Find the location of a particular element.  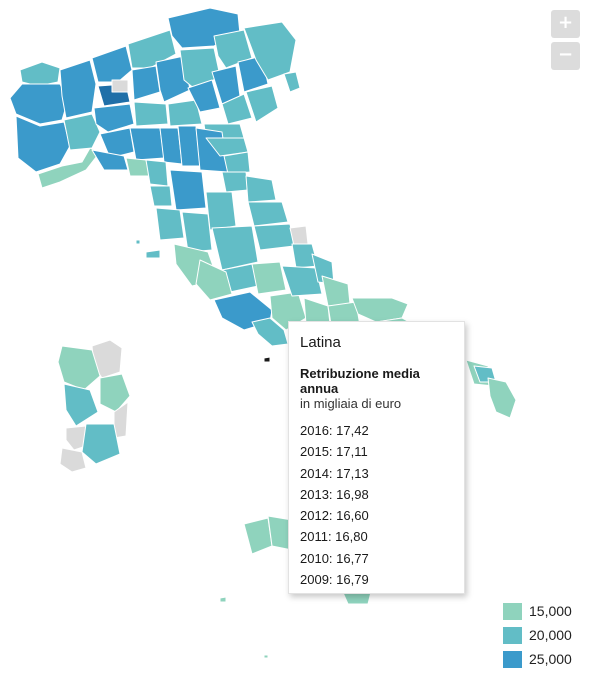

region-elba is located at coordinates (153, 254).